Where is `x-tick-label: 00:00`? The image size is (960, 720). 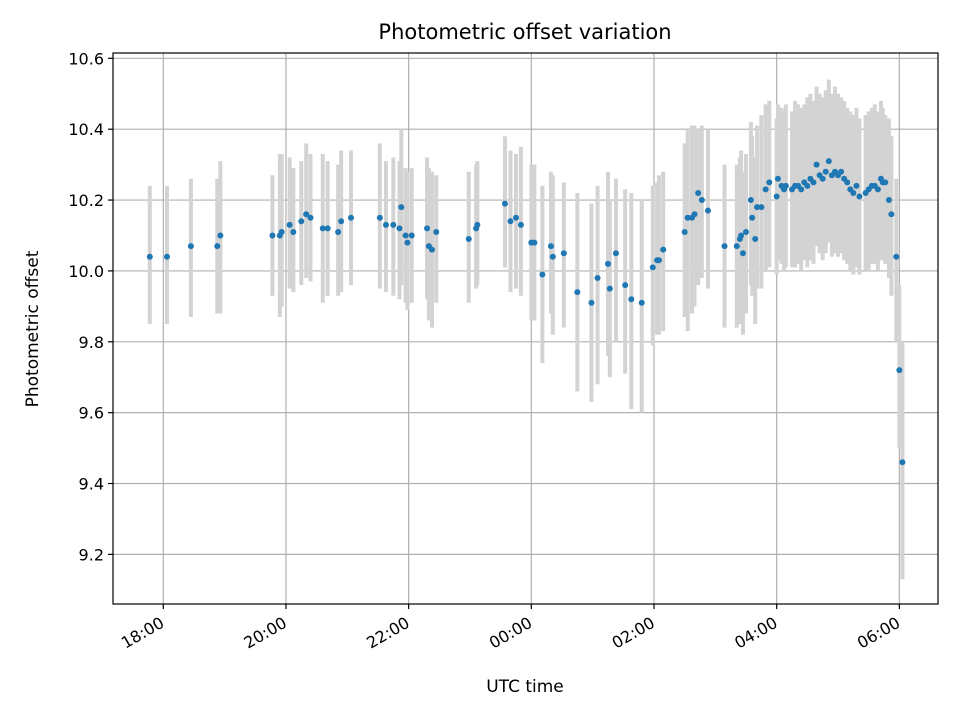 x-tick-label: 00:00 is located at coordinates (510, 633).